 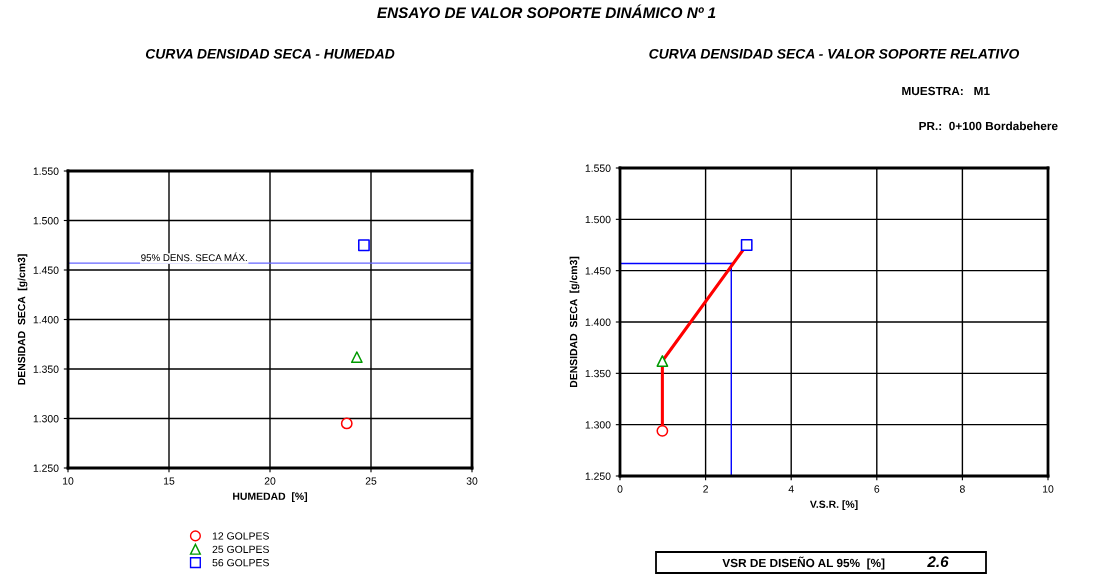 What do you see at coordinates (371, 481) in the screenshot?
I see `x-tick-label: 25` at bounding box center [371, 481].